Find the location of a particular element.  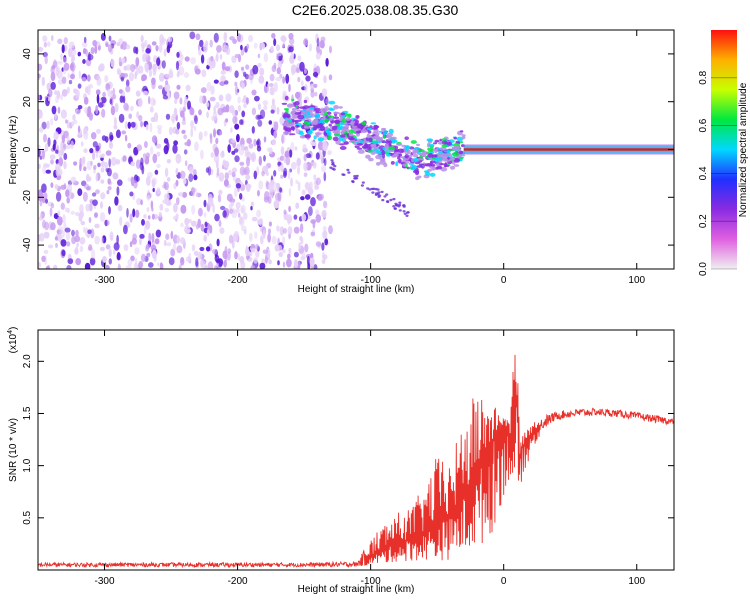

x-tick-label: -300 is located at coordinates (105, 280).